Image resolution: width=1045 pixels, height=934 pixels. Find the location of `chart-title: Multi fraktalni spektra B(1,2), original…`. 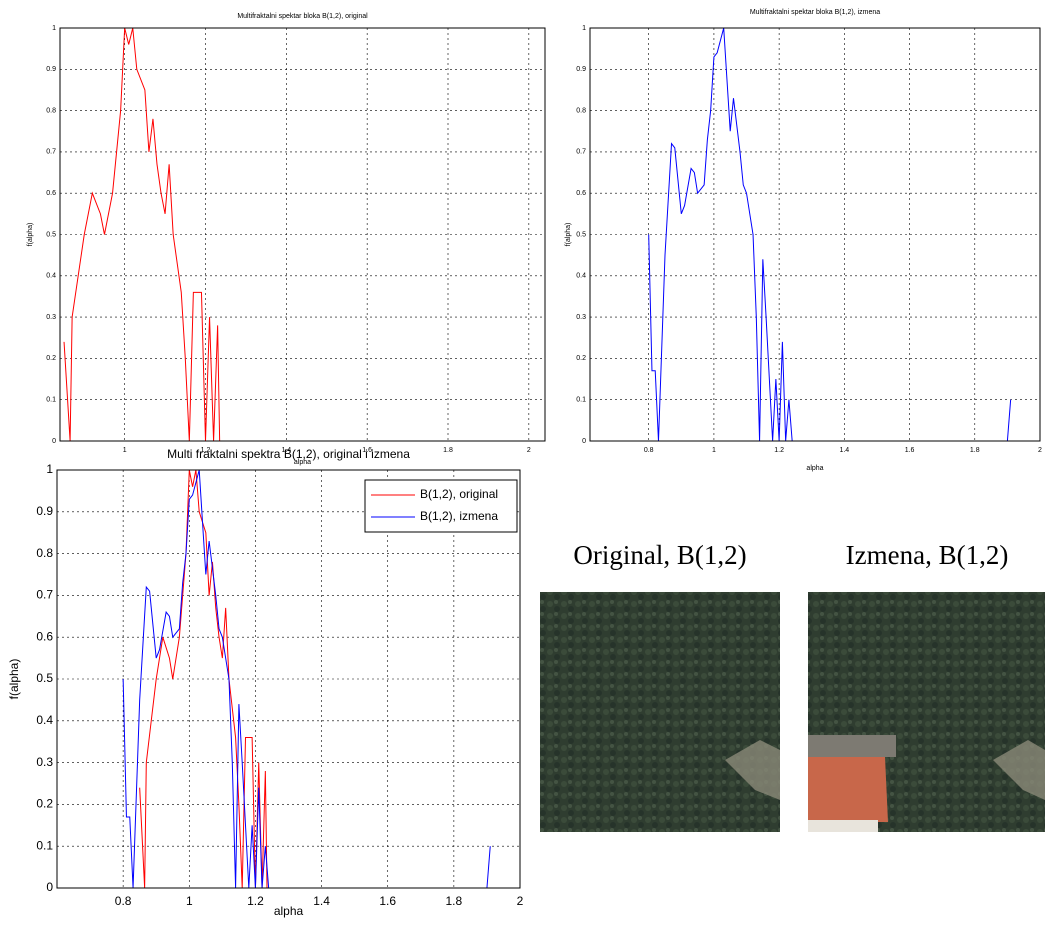

chart-title: Multi fraktalni spektra B(1,2), original… is located at coordinates (288, 454).